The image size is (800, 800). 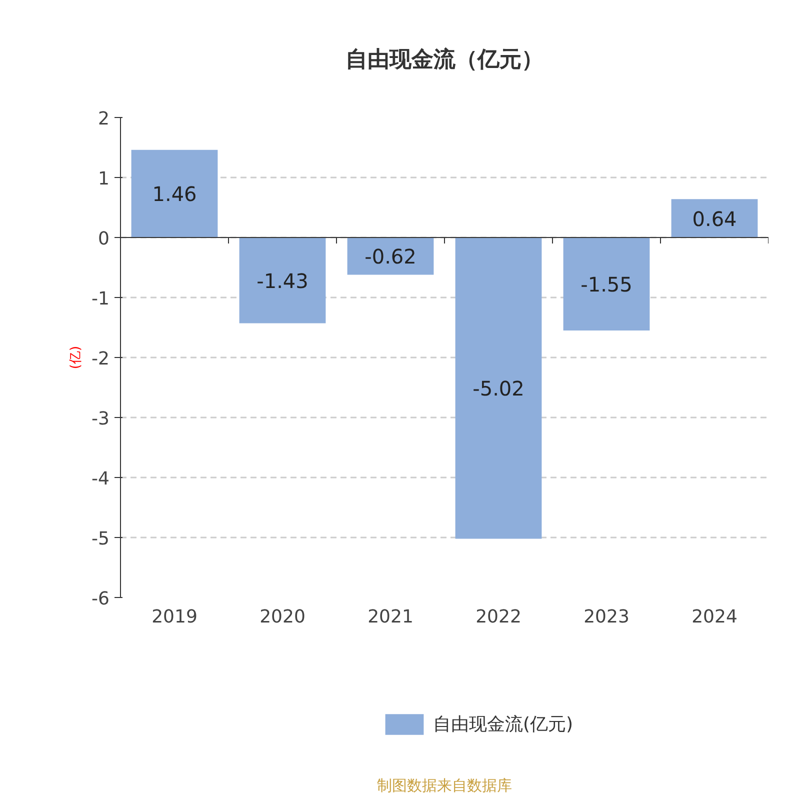 What do you see at coordinates (76, 358) in the screenshot?
I see `y-axis-title: (亿)` at bounding box center [76, 358].